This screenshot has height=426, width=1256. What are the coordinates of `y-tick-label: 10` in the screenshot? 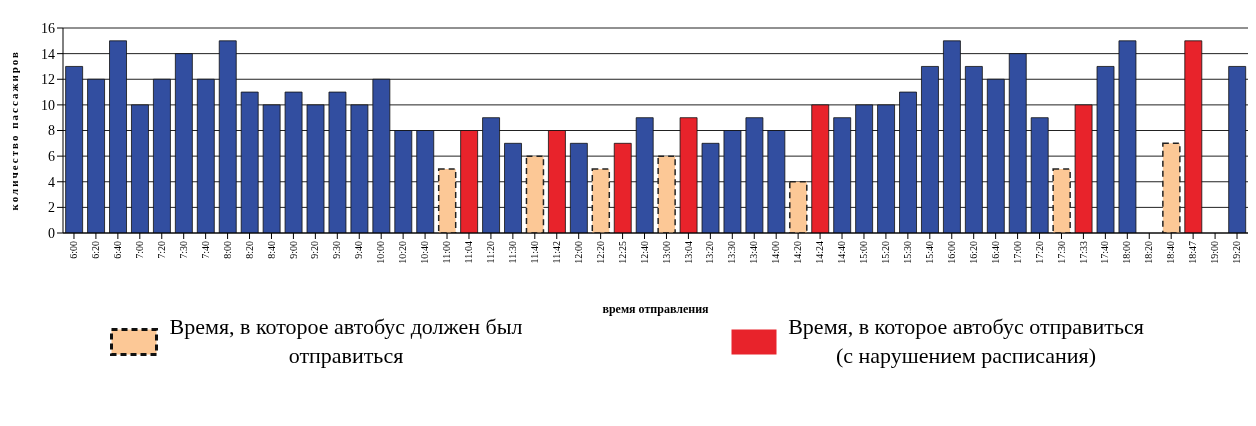 It's located at (48, 105).